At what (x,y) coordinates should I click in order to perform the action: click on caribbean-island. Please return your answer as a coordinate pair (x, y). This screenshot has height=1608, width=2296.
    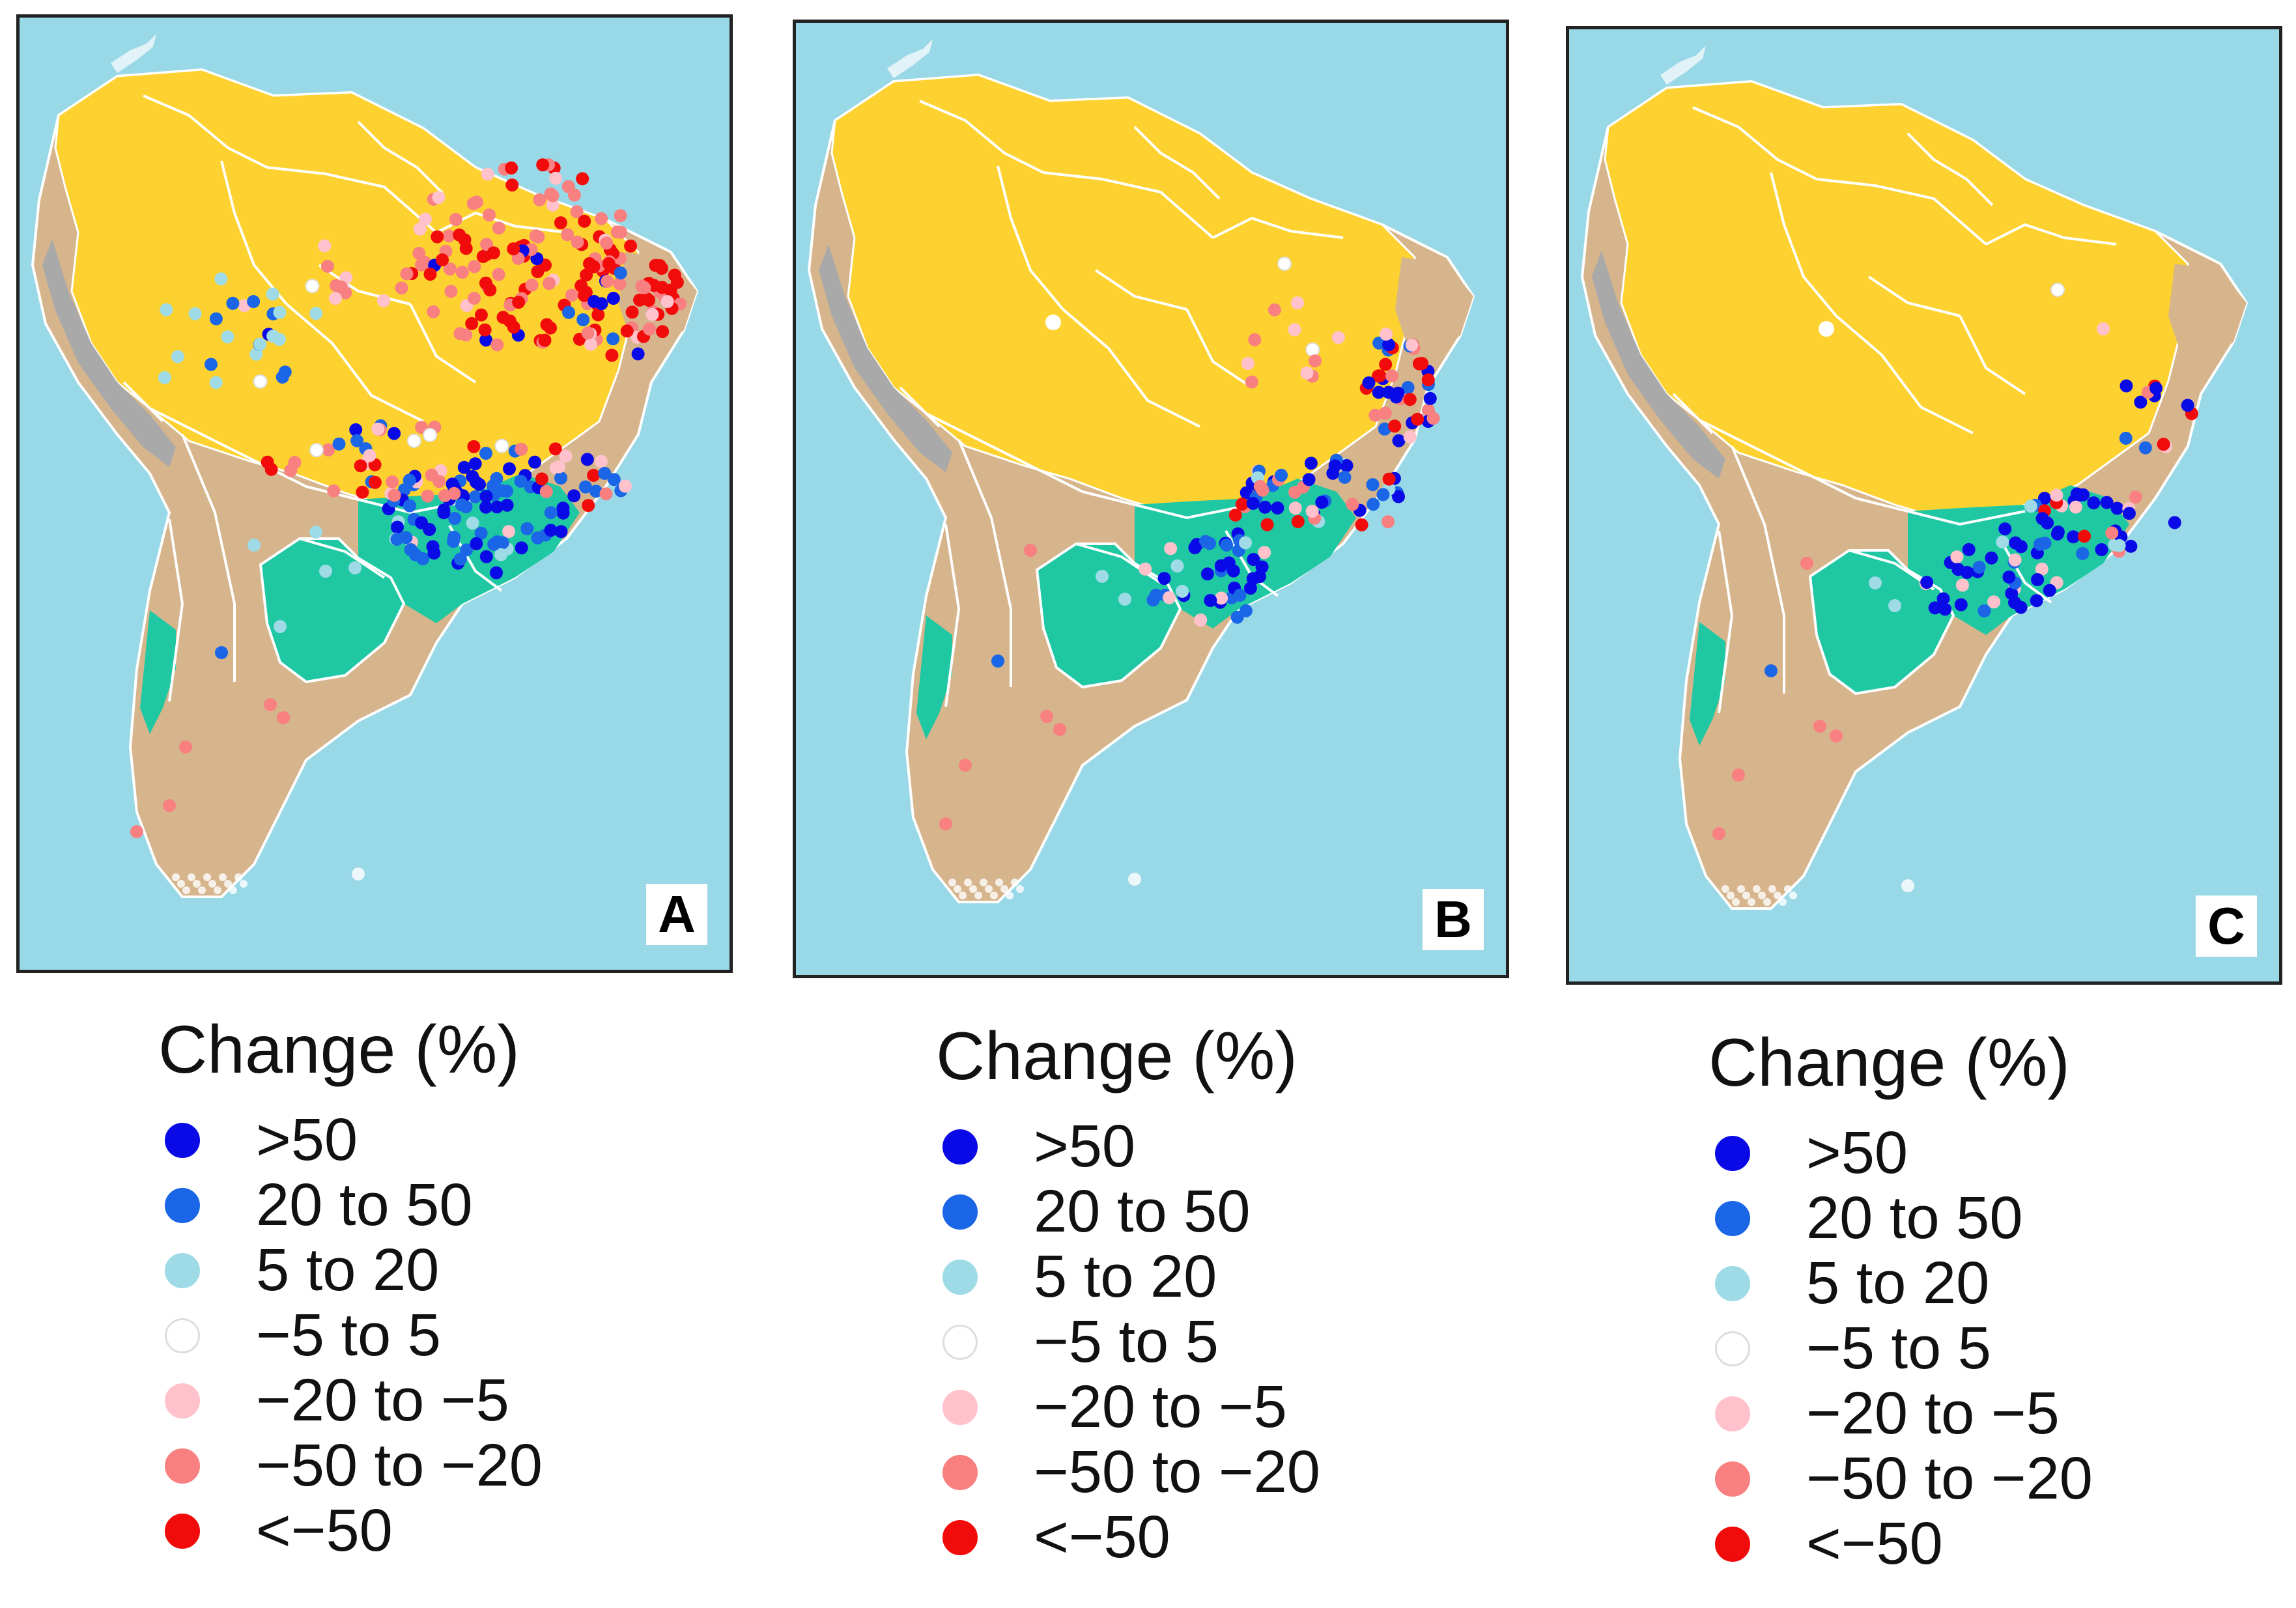
    Looking at the image, I should click on (1683, 65).